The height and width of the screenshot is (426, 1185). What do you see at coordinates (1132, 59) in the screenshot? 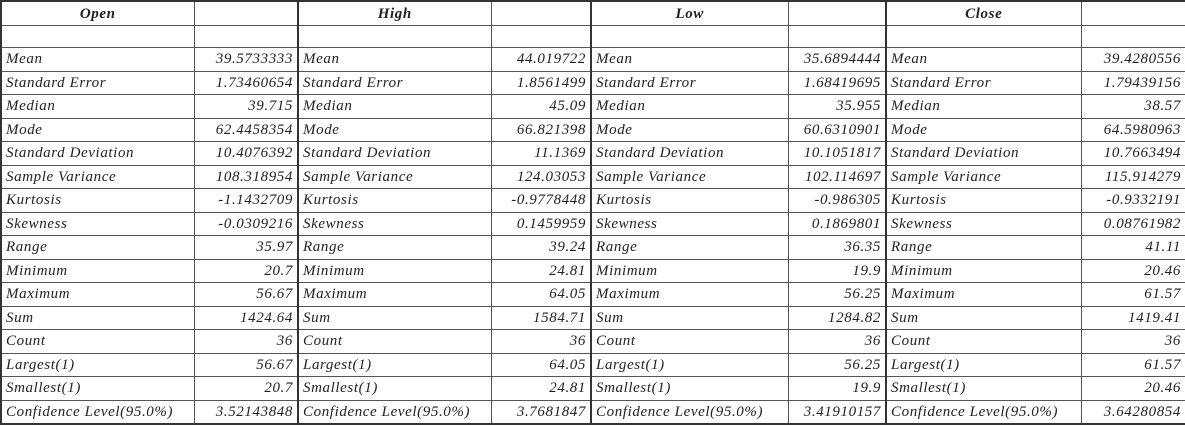
I see `stat-value: 39.4280556` at bounding box center [1132, 59].